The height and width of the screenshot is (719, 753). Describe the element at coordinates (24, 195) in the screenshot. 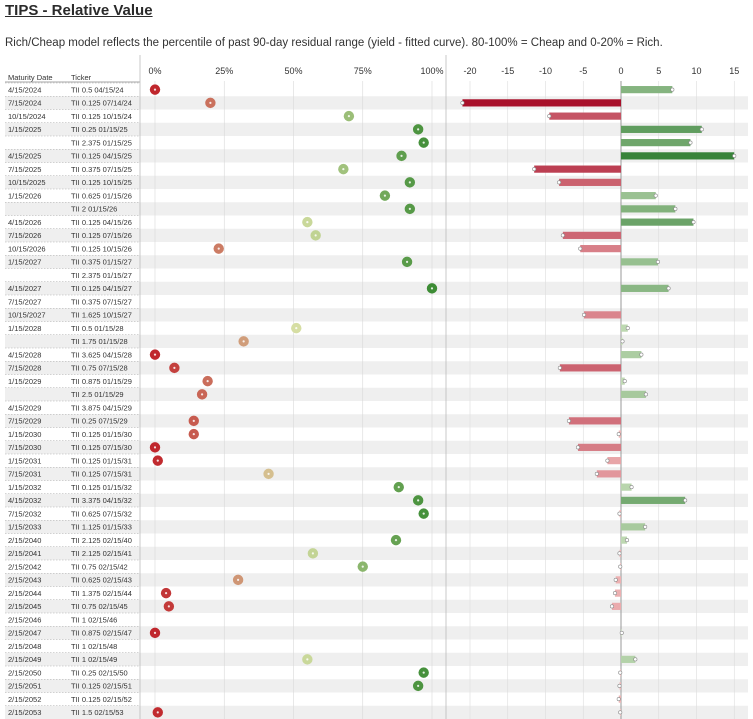

I see `maturity-date: 1/15/2026` at that location.